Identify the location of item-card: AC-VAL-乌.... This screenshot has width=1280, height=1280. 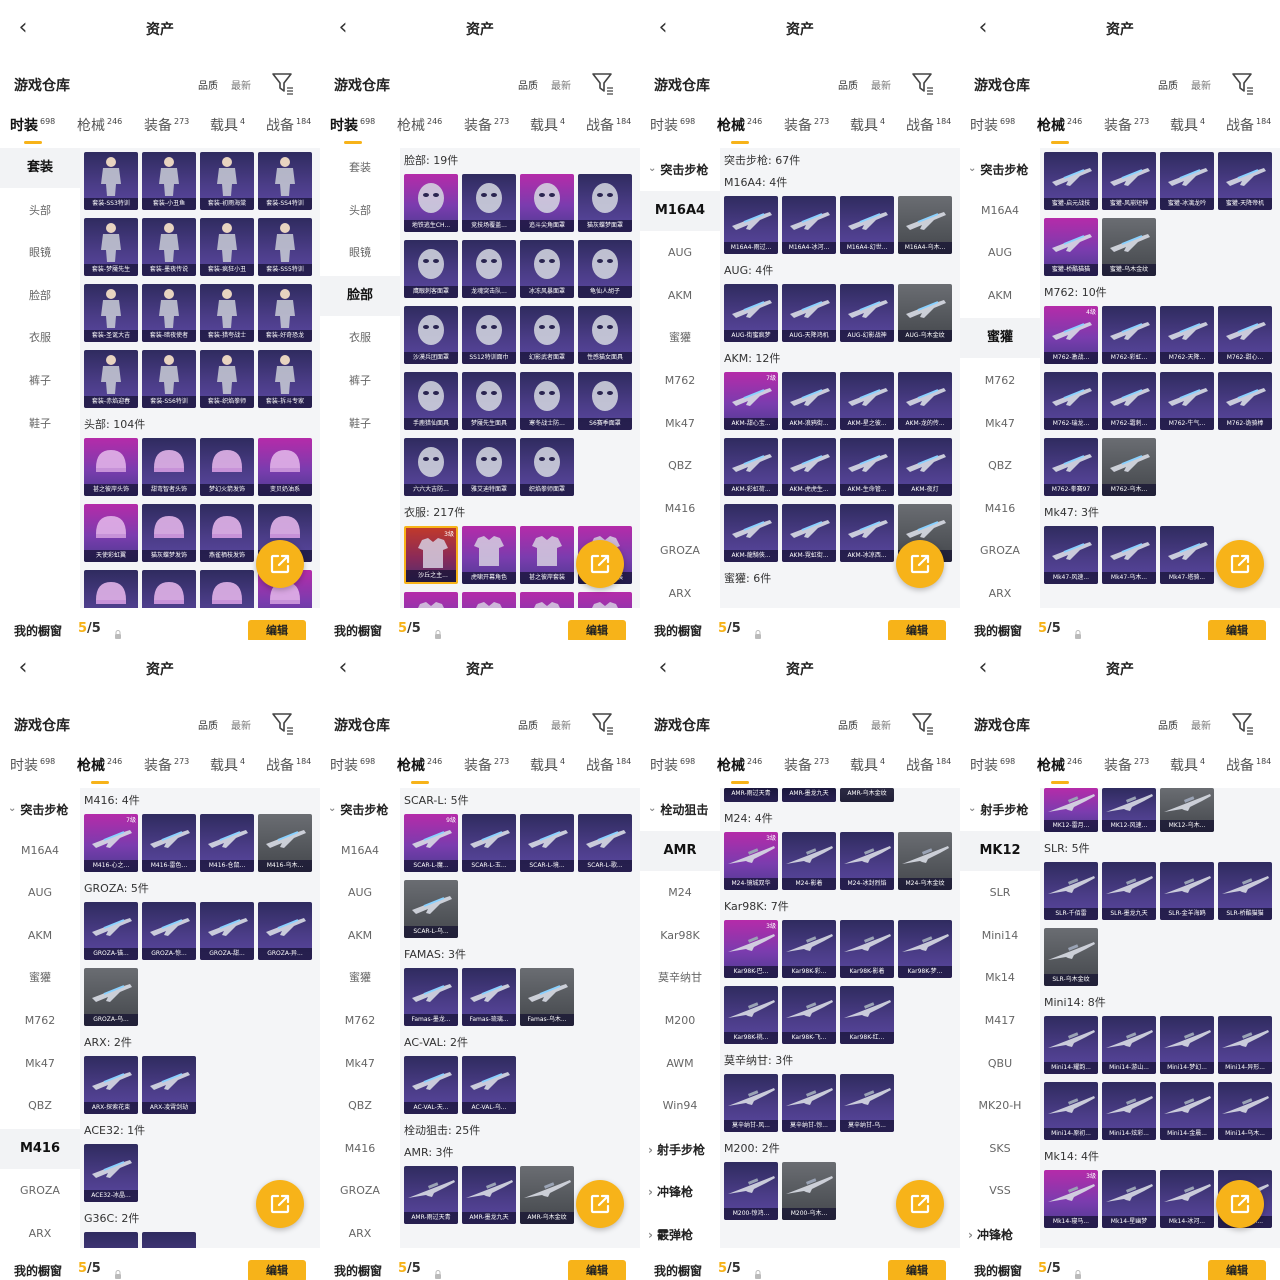
(489, 1085).